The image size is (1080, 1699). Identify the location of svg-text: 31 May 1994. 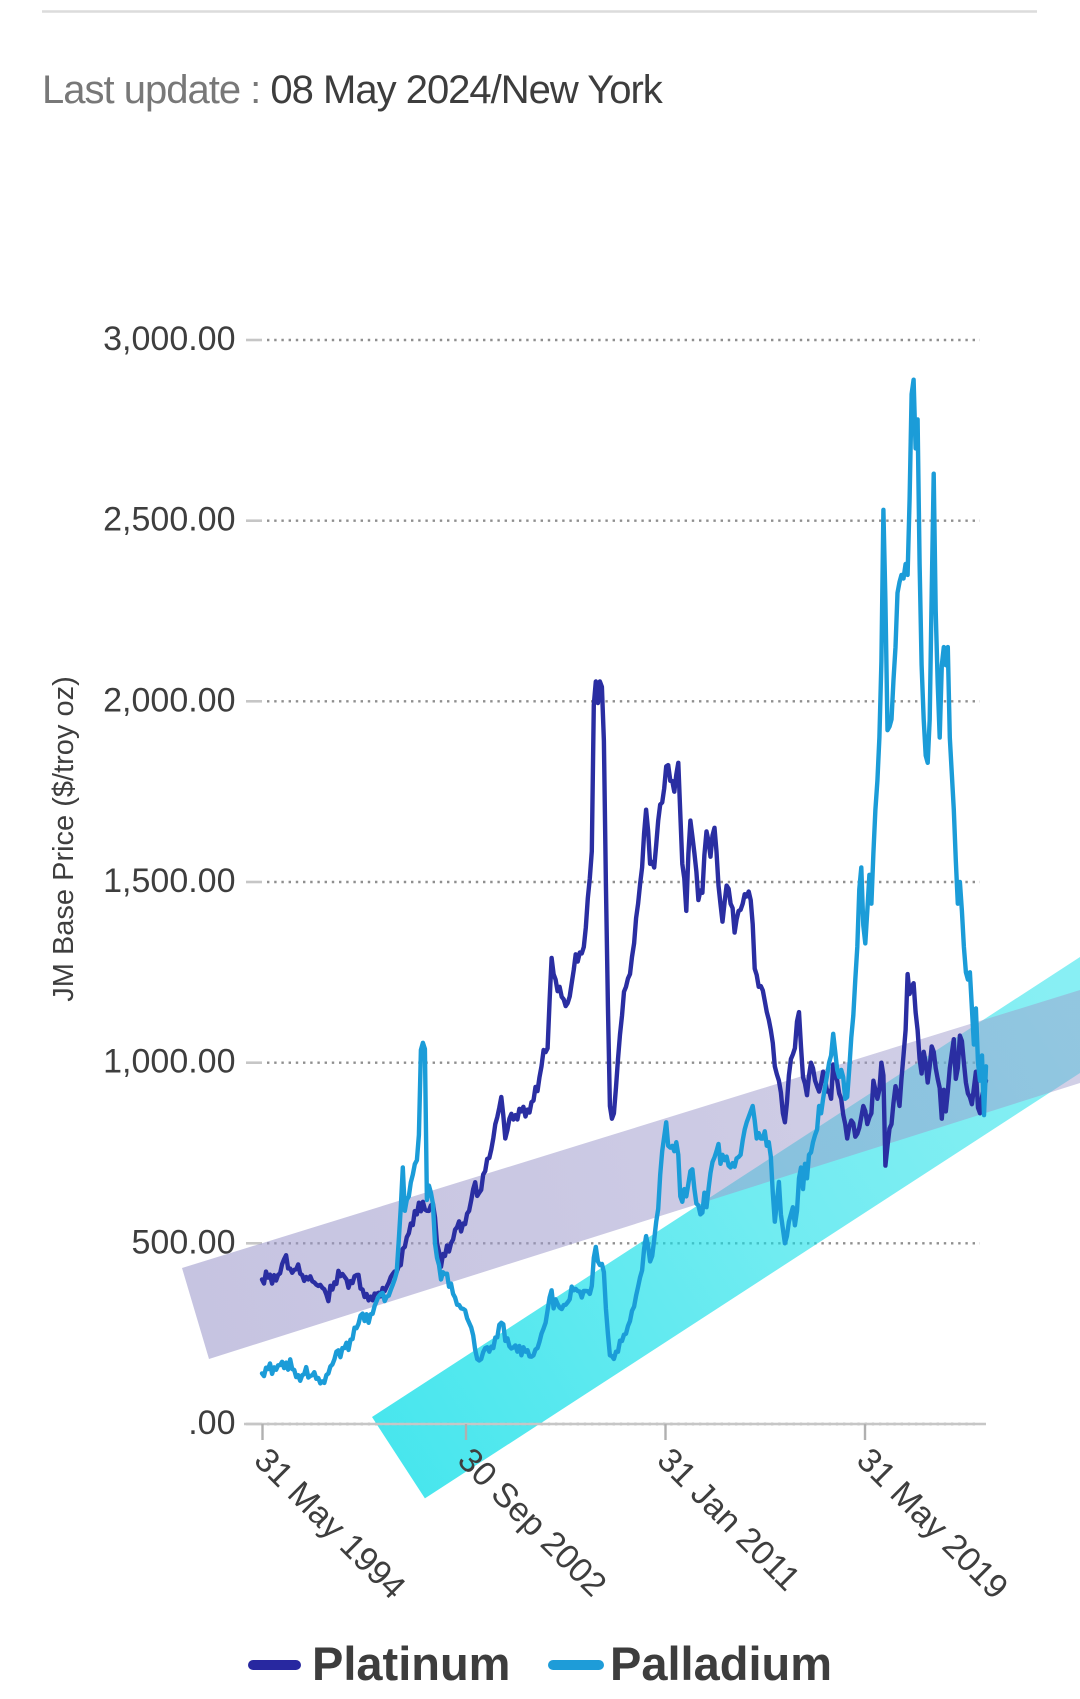
(330, 1524).